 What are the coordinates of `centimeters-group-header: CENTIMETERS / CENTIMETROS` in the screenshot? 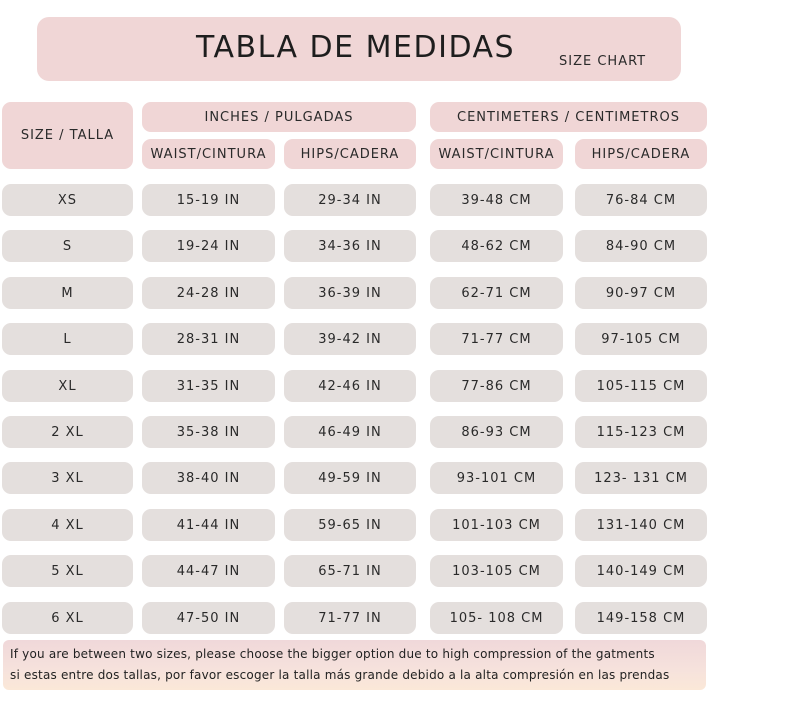 It's located at (568, 117).